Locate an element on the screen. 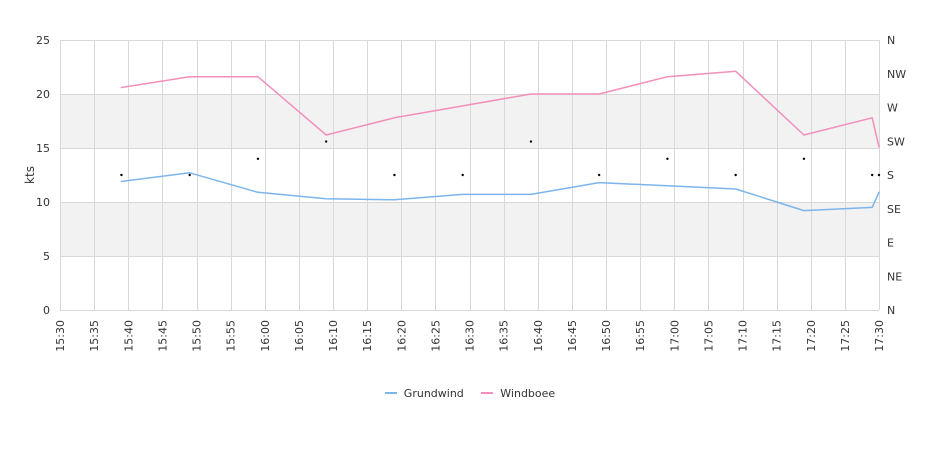  x-tick-label: 16:00 is located at coordinates (265, 336).